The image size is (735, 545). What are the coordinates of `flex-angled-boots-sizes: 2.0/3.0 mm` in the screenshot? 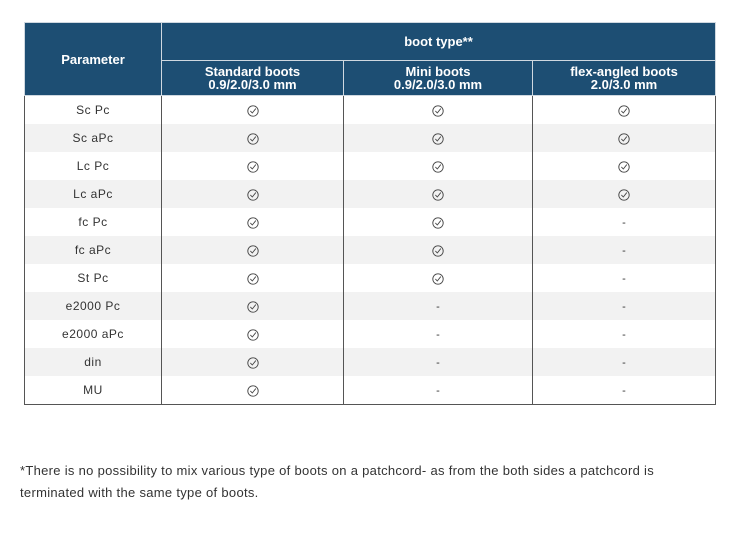 It's located at (624, 84).